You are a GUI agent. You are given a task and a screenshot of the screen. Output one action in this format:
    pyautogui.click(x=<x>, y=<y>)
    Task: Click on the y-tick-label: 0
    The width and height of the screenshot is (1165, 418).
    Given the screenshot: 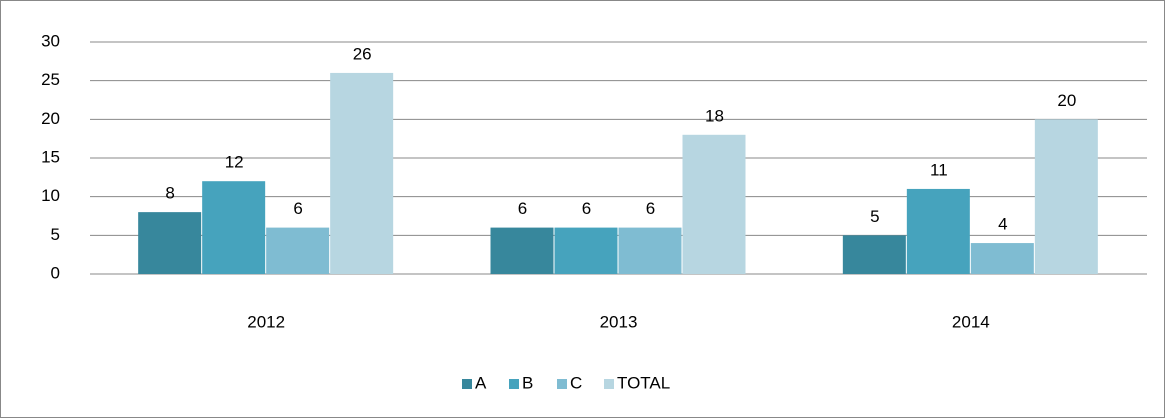 What is the action you would take?
    pyautogui.click(x=55, y=272)
    